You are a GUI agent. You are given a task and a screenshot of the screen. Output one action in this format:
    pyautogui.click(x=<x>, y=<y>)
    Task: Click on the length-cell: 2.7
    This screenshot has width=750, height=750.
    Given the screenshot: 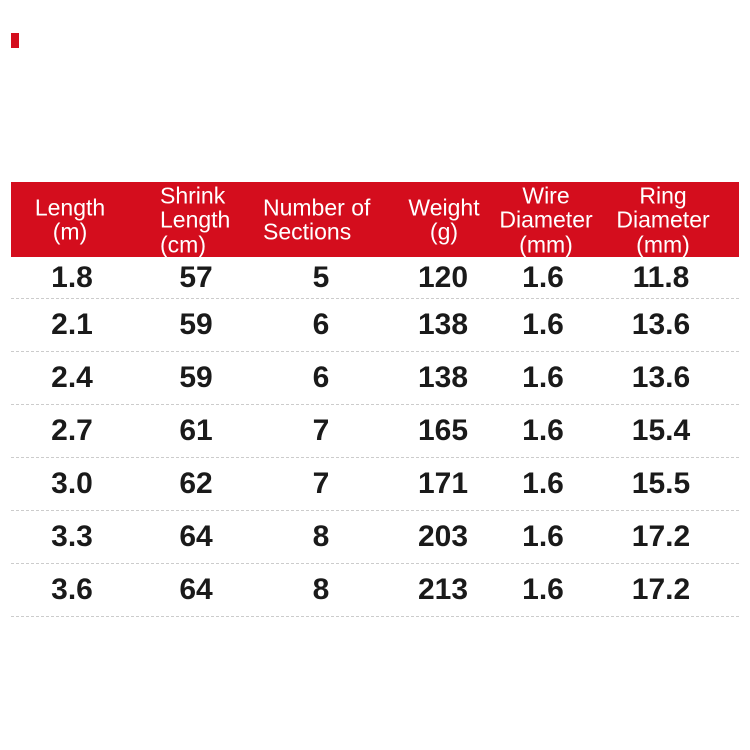 What is the action you would take?
    pyautogui.click(x=72, y=430)
    